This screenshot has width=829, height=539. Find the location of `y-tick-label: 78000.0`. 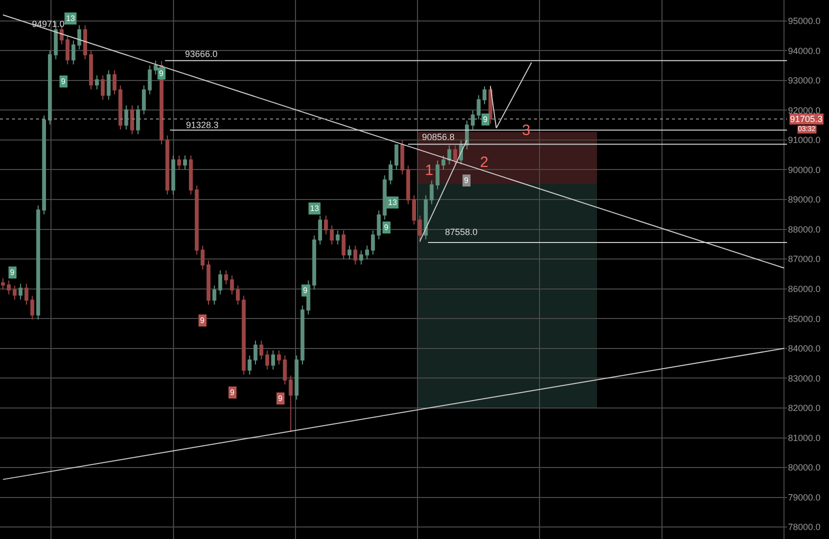

y-tick-label: 78000.0 is located at coordinates (804, 527).